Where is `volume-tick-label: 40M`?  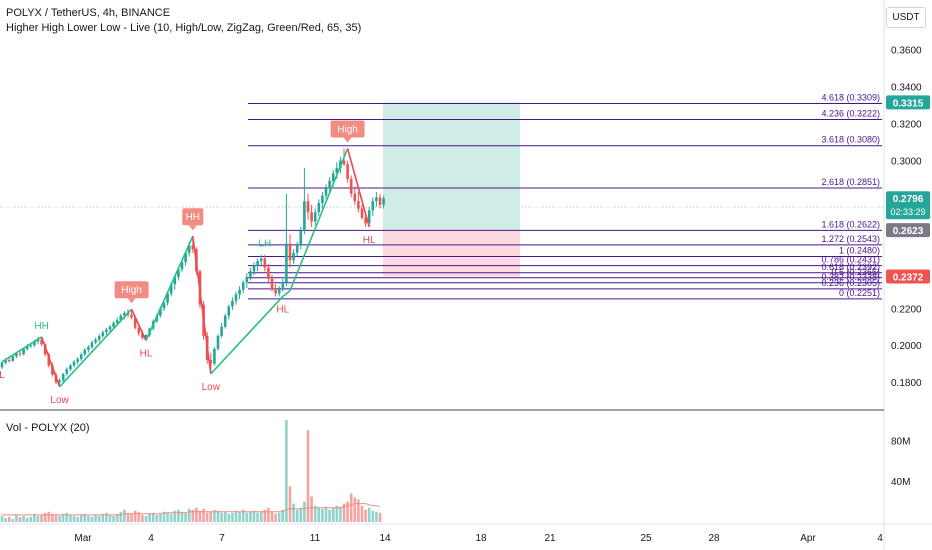 volume-tick-label: 40M is located at coordinates (900, 482).